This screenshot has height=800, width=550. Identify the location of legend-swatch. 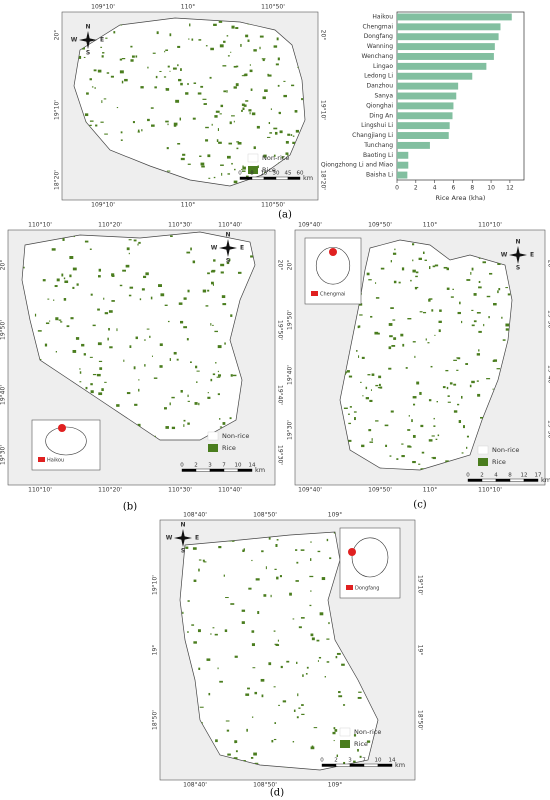
(483, 450).